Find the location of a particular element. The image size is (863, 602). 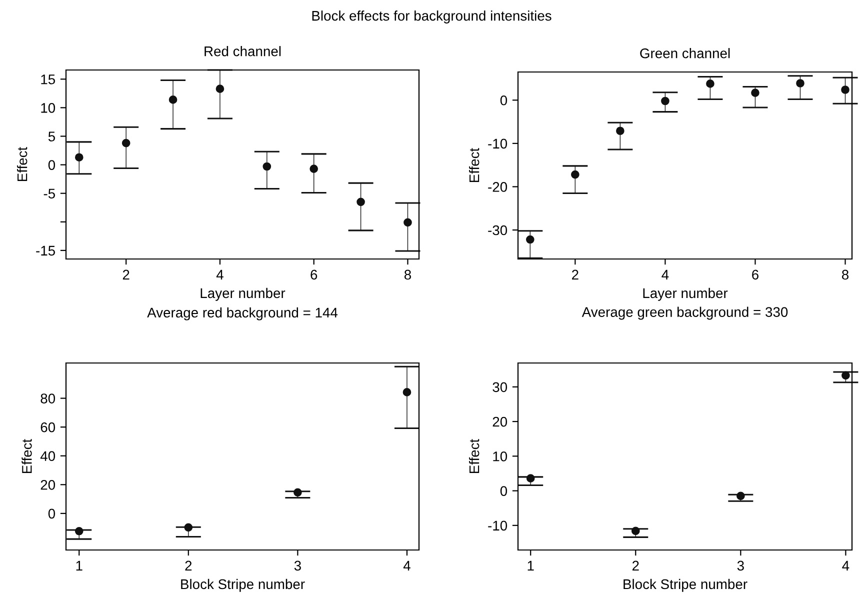

y-tick-label: -15 is located at coordinates (46, 251).